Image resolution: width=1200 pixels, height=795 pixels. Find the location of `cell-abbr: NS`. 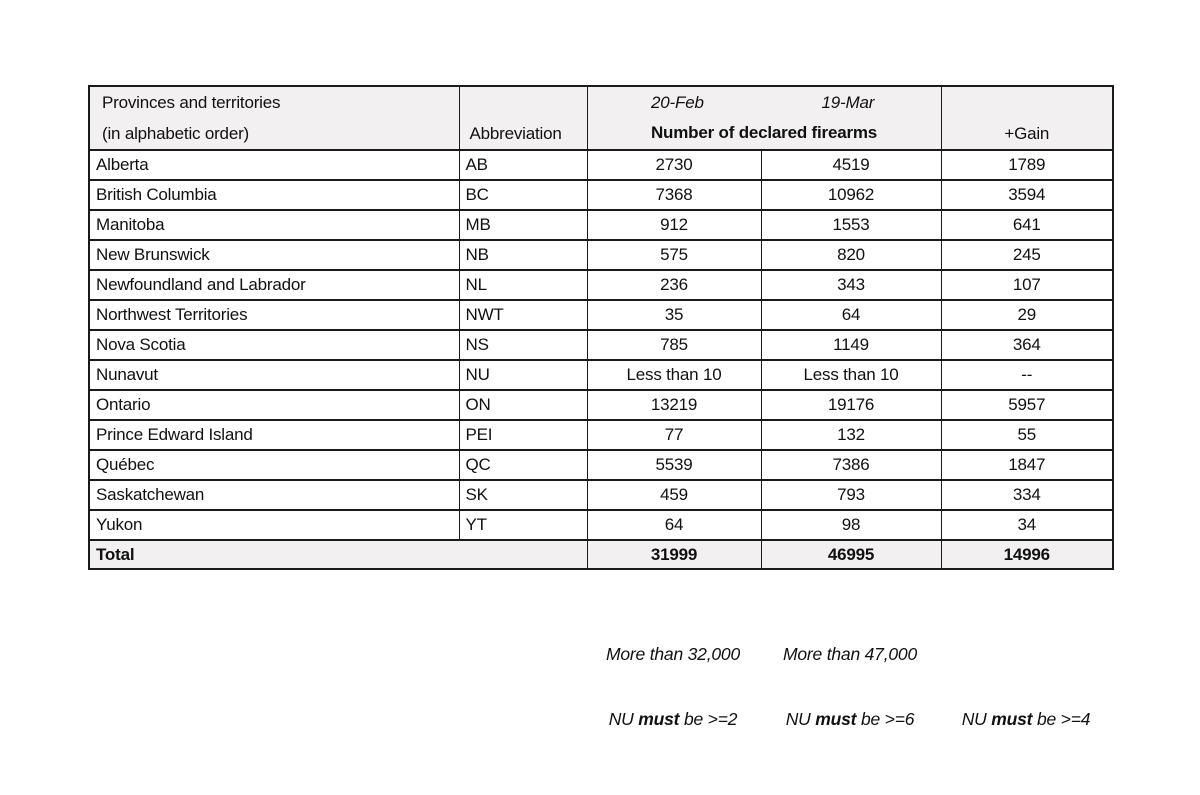

cell-abbr: NS is located at coordinates (523, 345).